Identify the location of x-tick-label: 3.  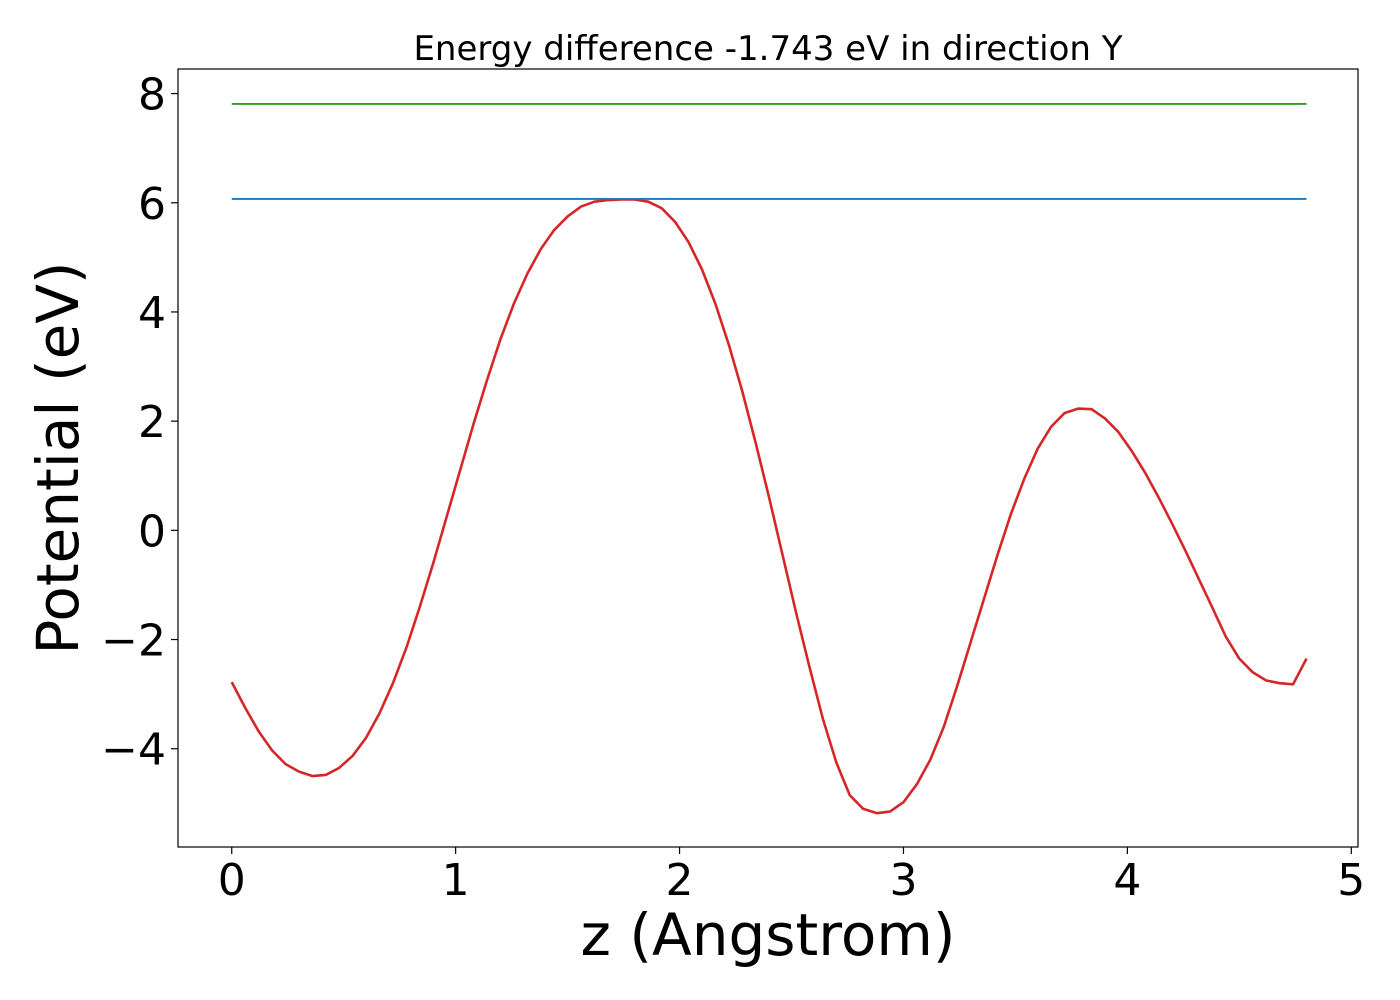
(903, 880).